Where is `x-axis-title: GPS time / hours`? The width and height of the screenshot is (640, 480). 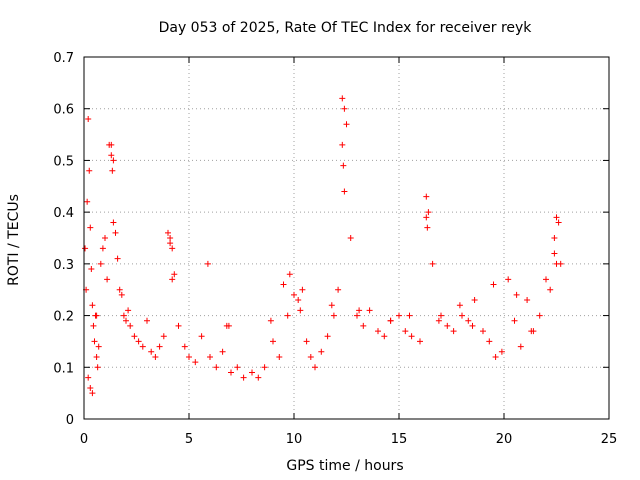
x-axis-title: GPS time / hours is located at coordinates (344, 466).